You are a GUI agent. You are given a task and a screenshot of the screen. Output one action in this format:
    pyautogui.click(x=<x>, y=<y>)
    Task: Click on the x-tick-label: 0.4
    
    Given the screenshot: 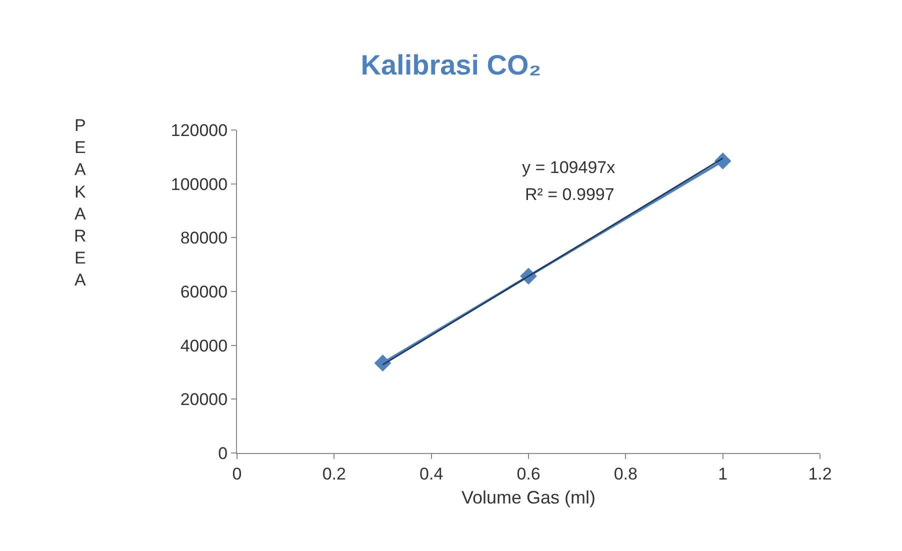 What is the action you would take?
    pyautogui.click(x=432, y=474)
    